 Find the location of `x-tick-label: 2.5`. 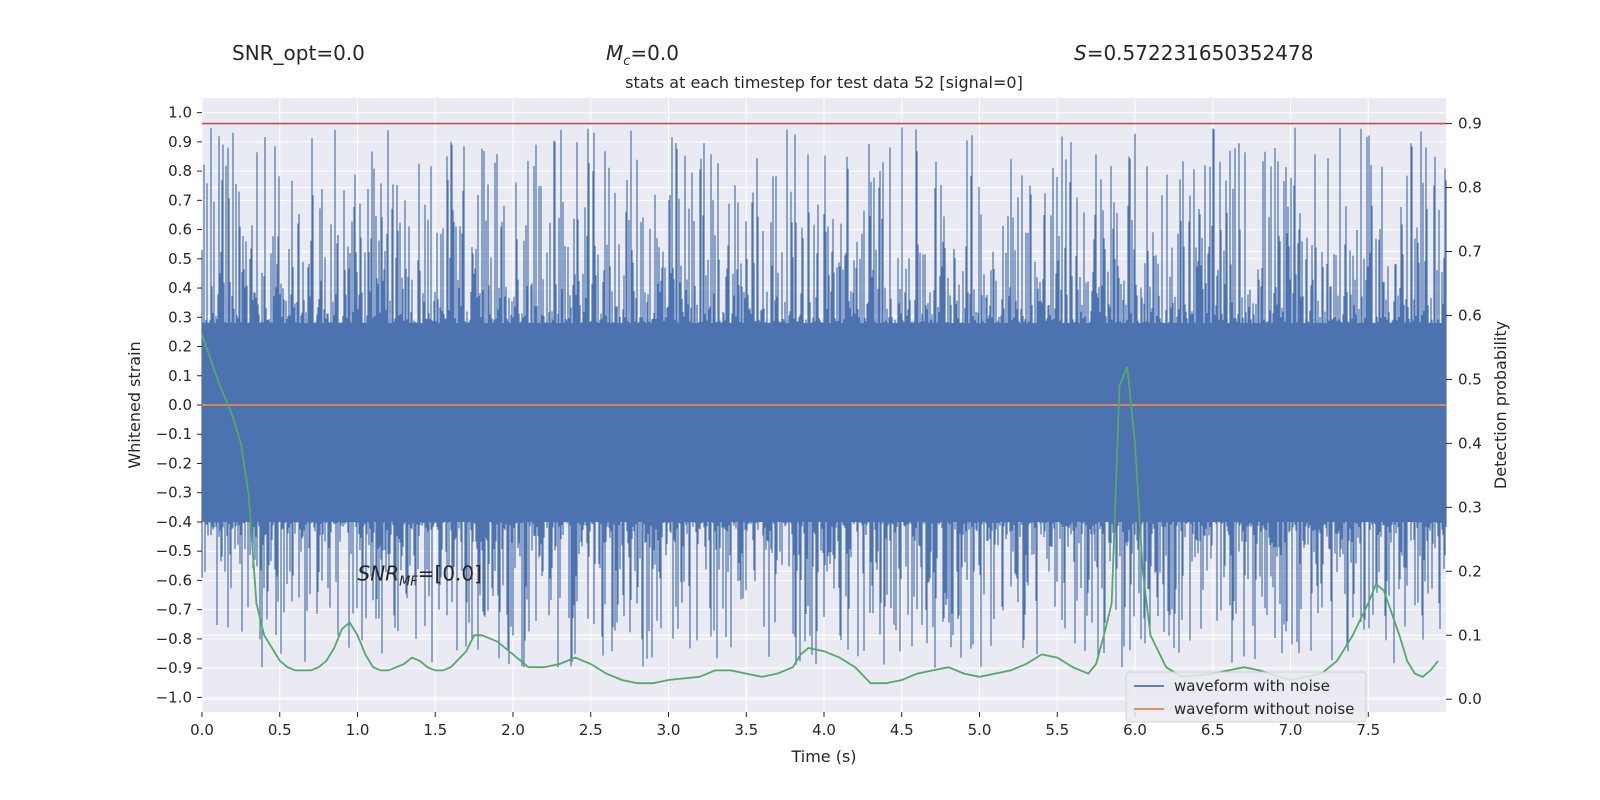

x-tick-label: 2.5 is located at coordinates (591, 730).